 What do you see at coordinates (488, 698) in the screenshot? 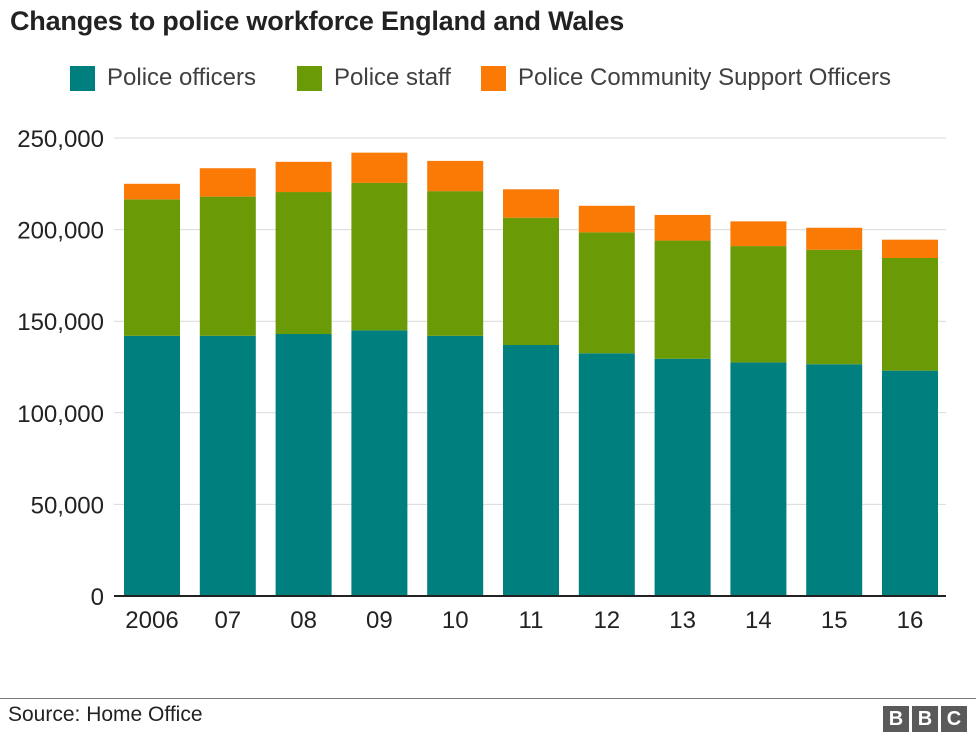
I see `footer-divider` at bounding box center [488, 698].